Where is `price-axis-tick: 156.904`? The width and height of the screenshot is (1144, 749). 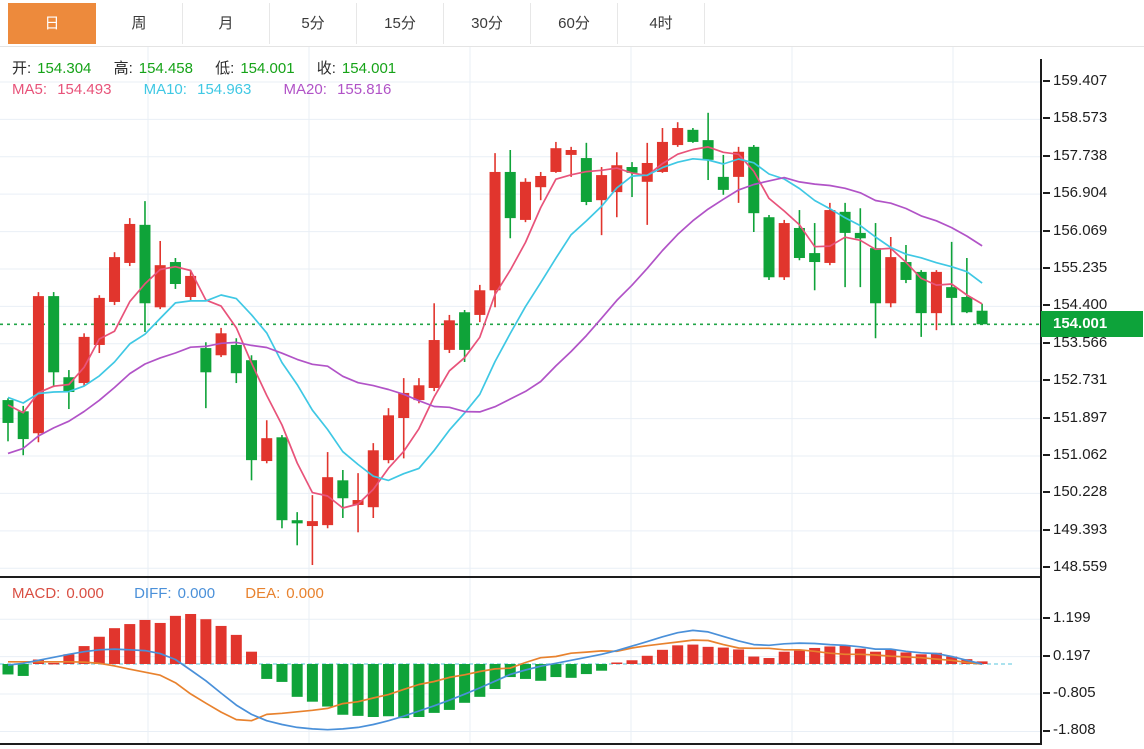
price-axis-tick: 156.904 is located at coordinates (1075, 192).